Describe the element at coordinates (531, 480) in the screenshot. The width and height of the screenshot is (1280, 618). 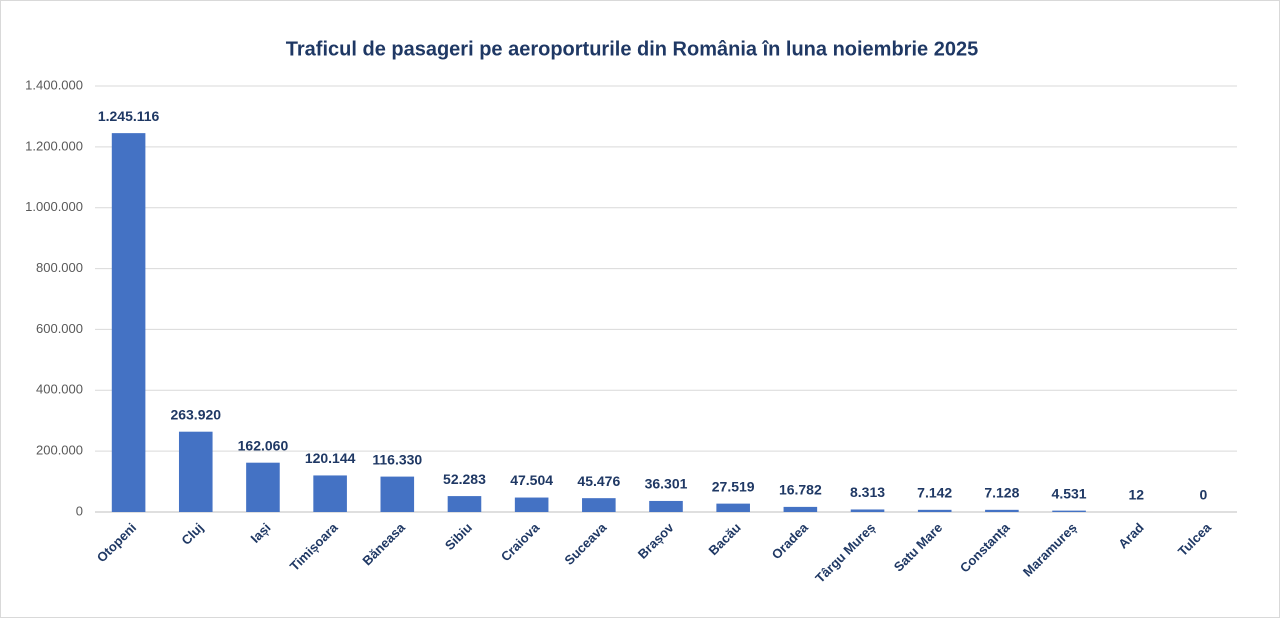
I see `value-label: 47.504` at that location.